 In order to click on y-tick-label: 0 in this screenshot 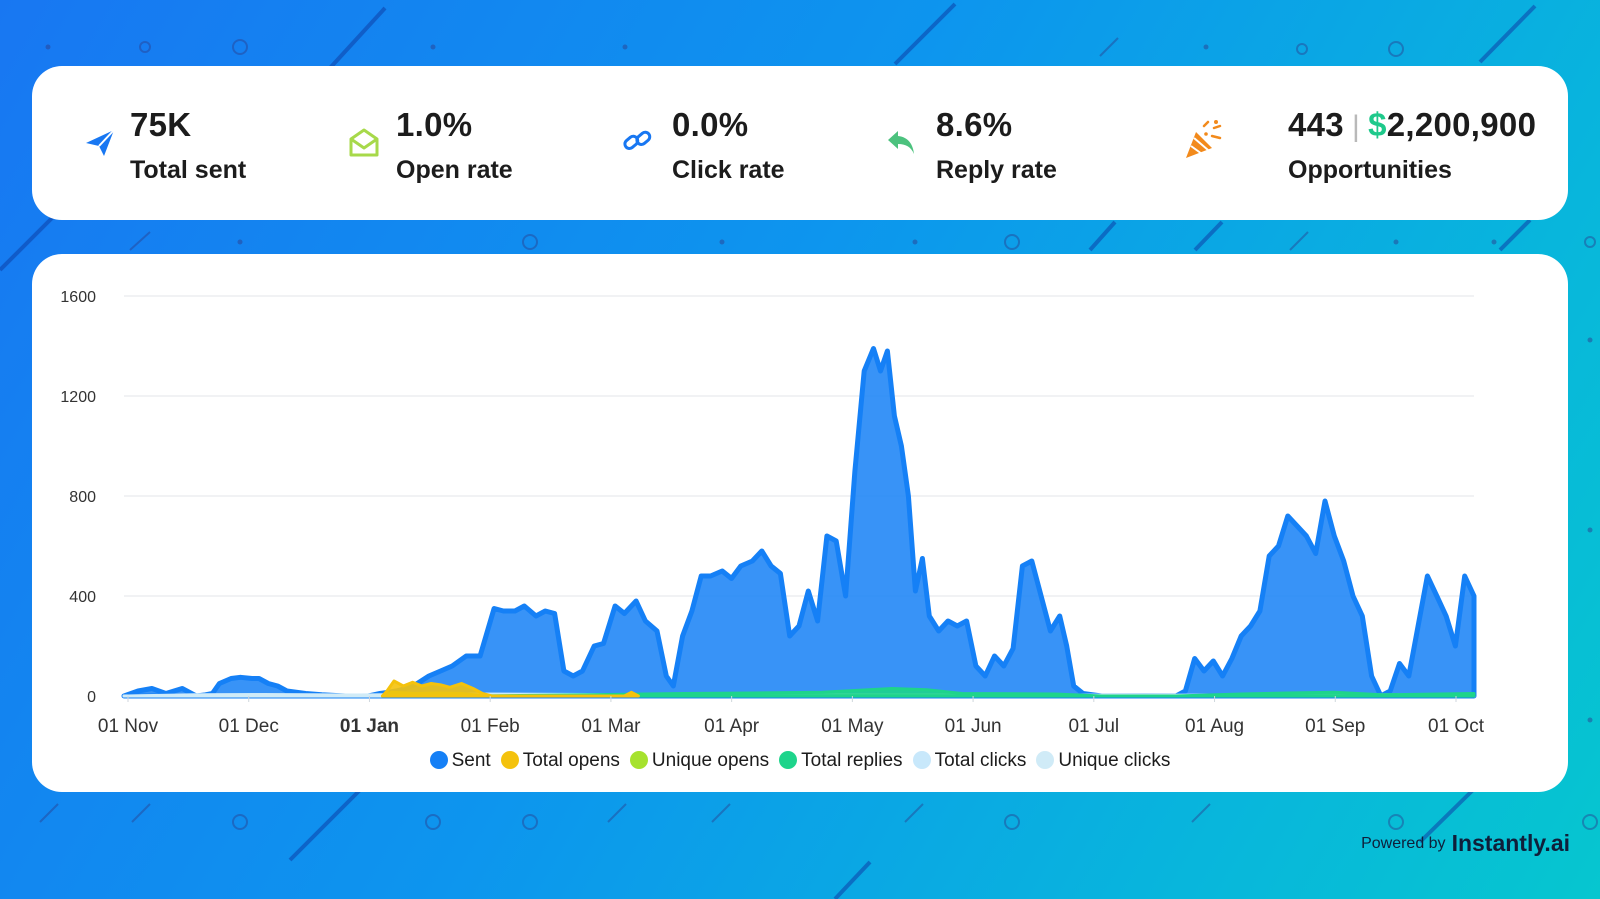, I will do `click(91, 697)`.